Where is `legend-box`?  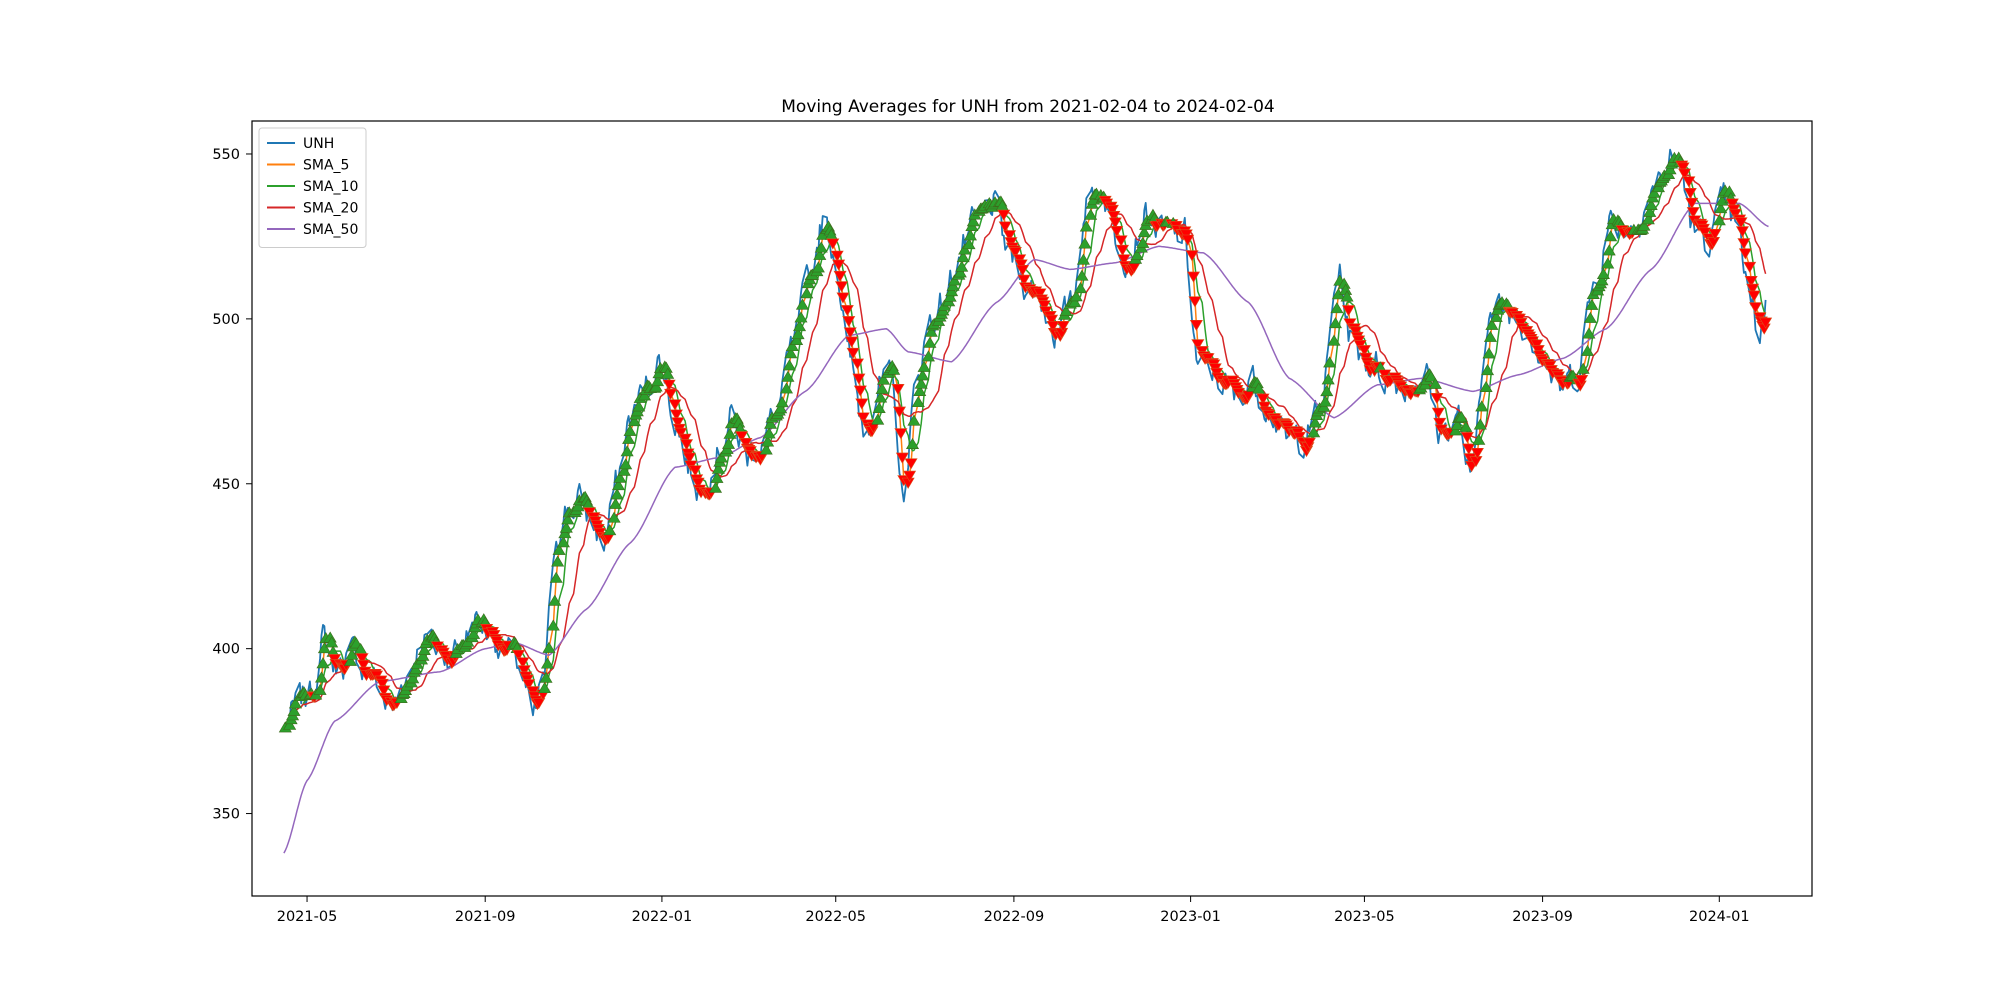
legend-box is located at coordinates (312, 187).